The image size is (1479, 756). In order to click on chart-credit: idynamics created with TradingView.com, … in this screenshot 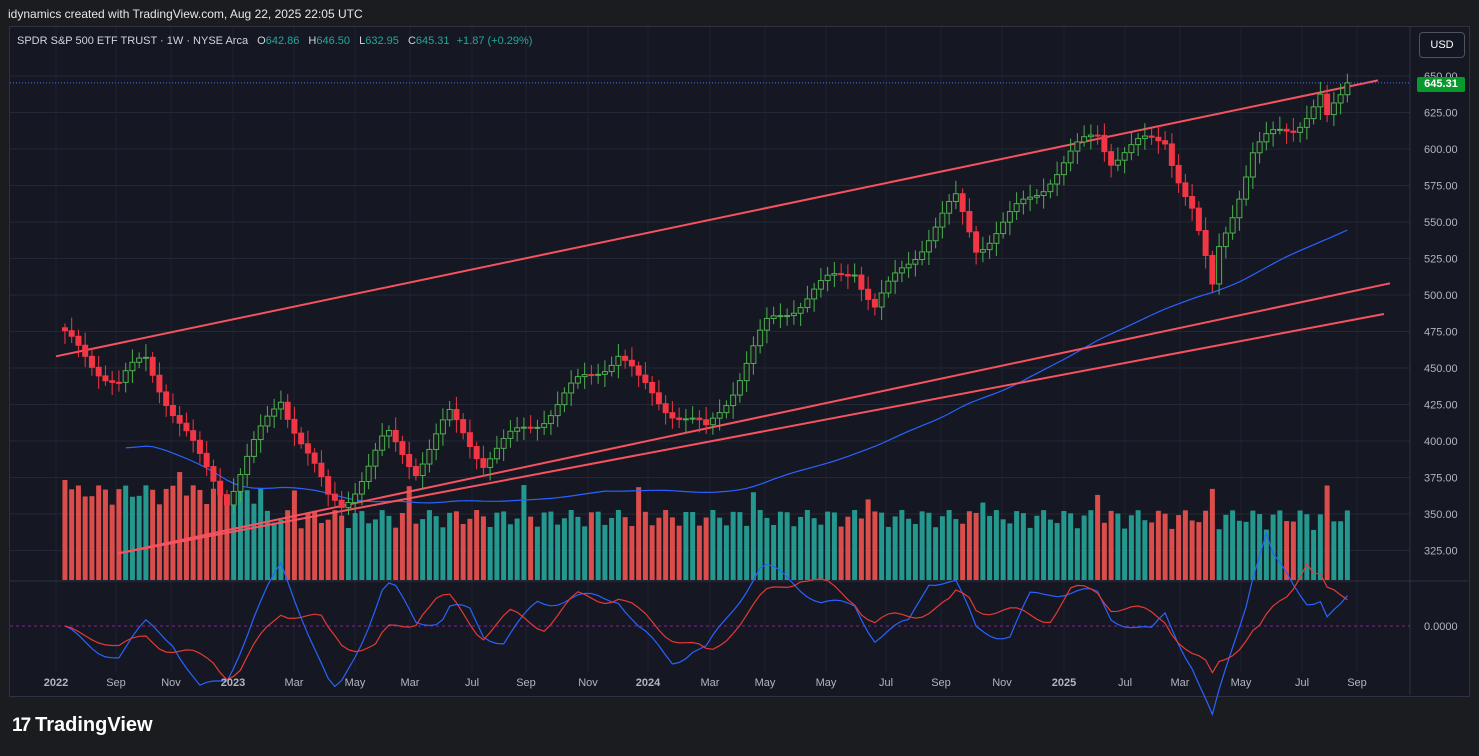, I will do `click(185, 14)`.